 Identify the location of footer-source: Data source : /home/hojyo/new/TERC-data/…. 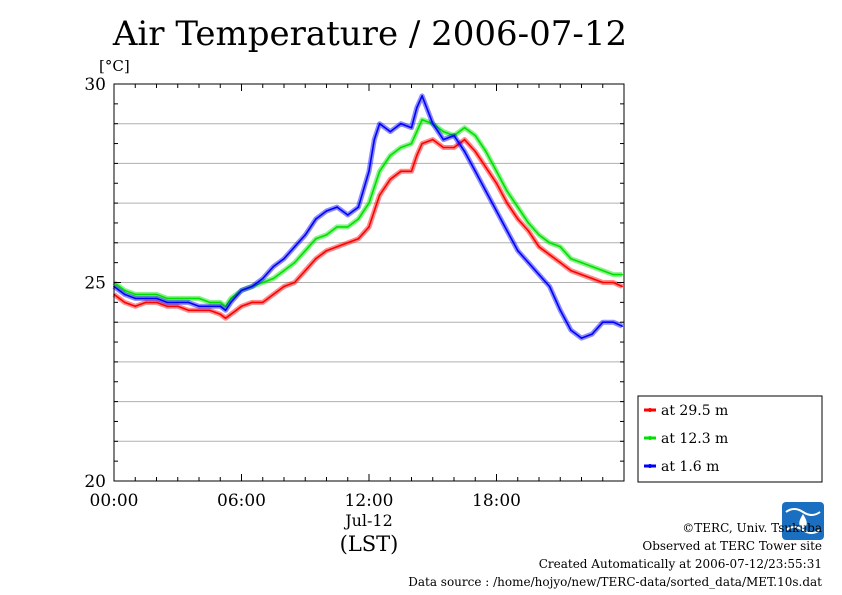
(615, 582).